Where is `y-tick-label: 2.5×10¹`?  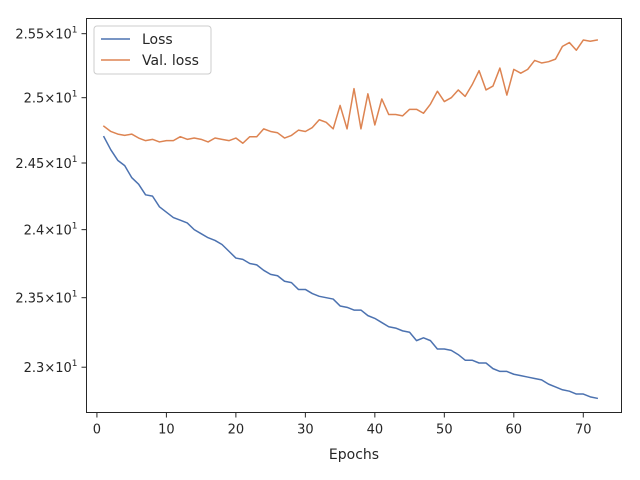
y-tick-label: 2.5×10¹ is located at coordinates (51, 98).